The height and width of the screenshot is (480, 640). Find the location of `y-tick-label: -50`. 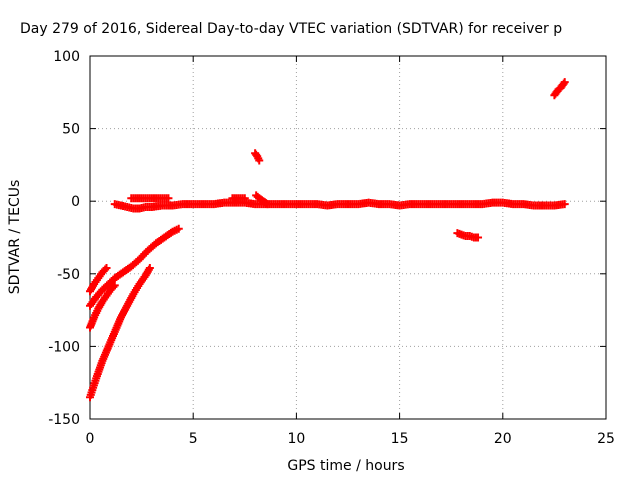

y-tick-label: -50 is located at coordinates (68, 275).